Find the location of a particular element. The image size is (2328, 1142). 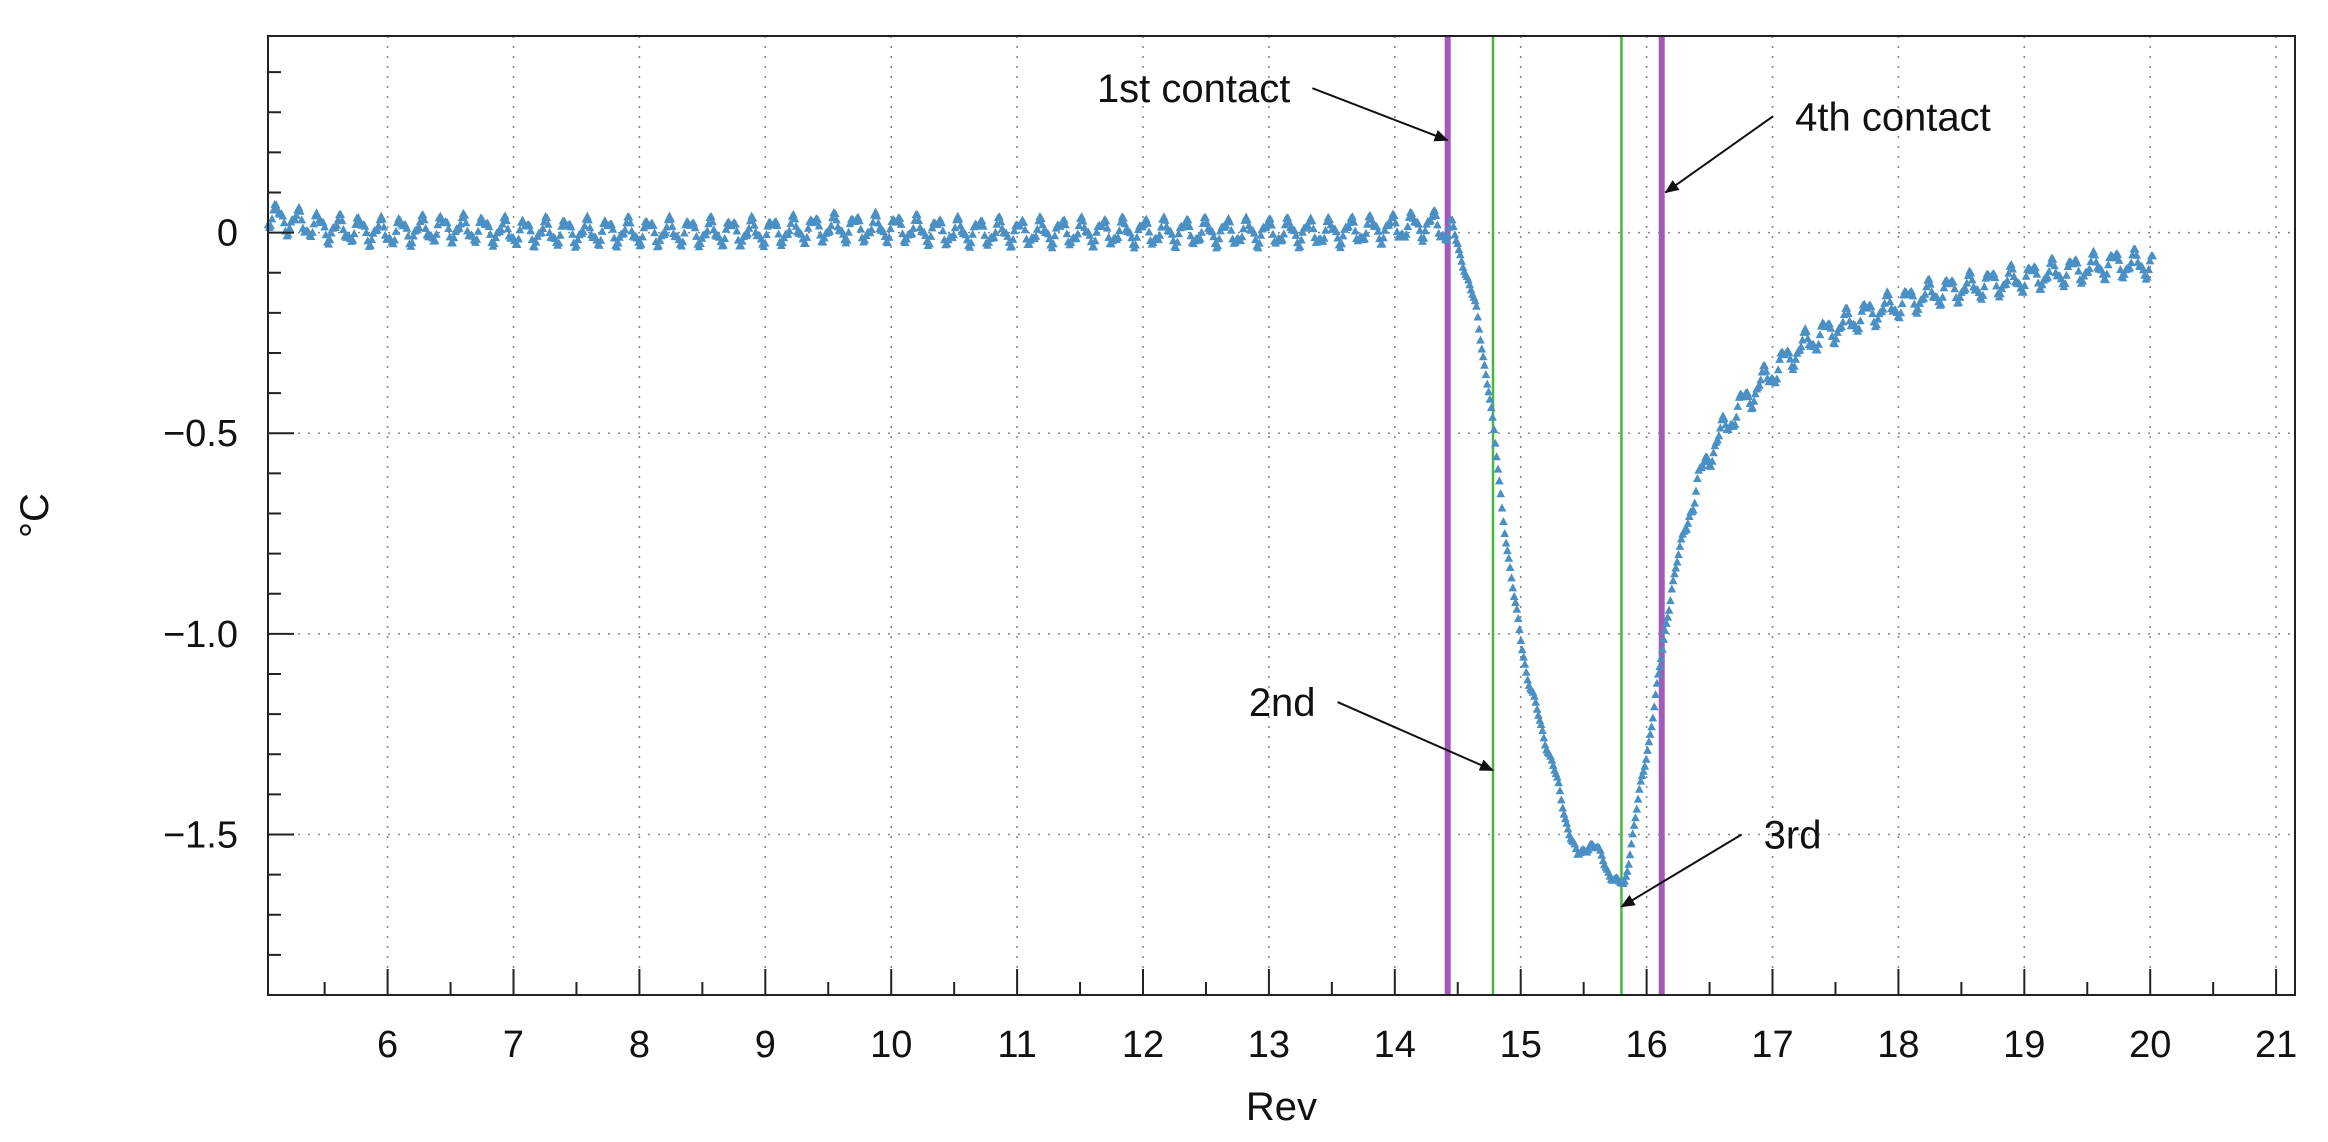

x-tick-label: 17 is located at coordinates (1772, 1045).